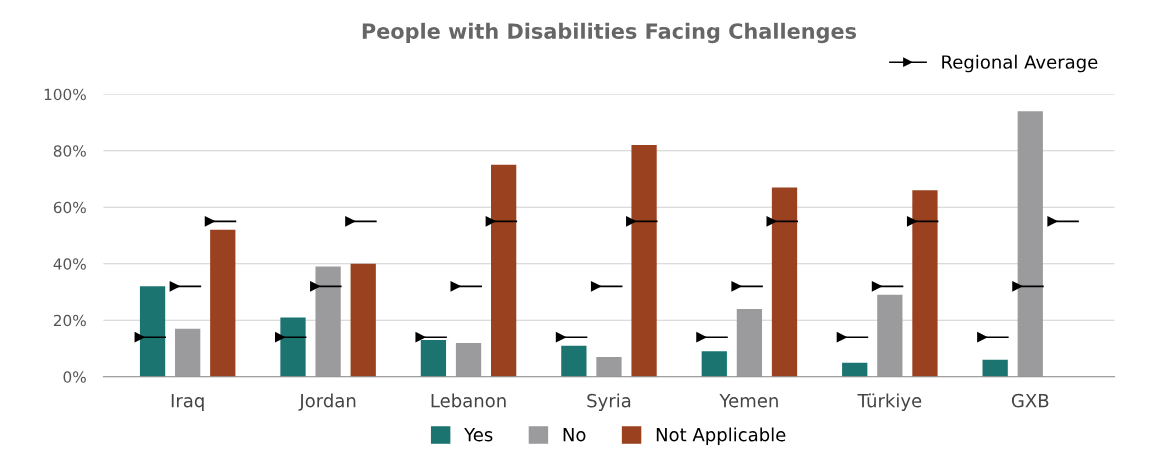  I want to click on x-tick-label: Lebanon, so click(468, 400).